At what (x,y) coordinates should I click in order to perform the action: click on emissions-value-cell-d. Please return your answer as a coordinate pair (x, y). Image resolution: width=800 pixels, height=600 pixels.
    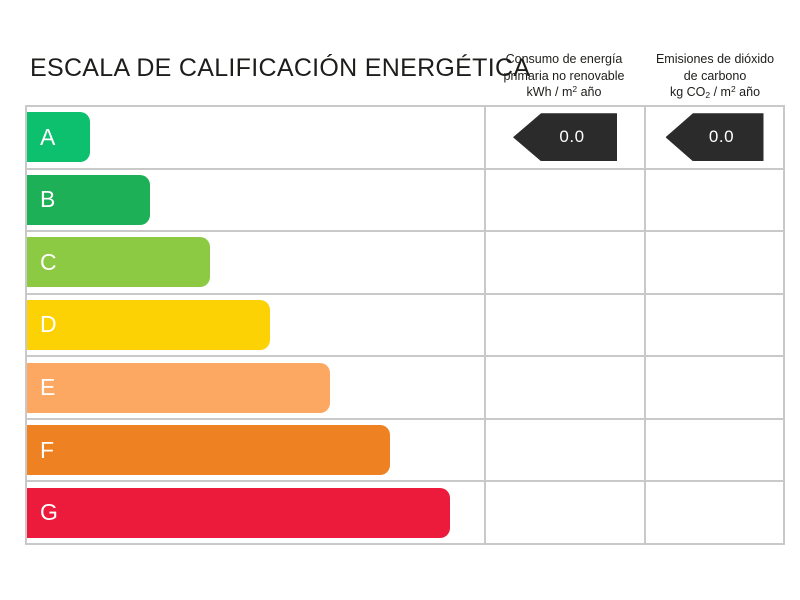
    Looking at the image, I should click on (714, 325).